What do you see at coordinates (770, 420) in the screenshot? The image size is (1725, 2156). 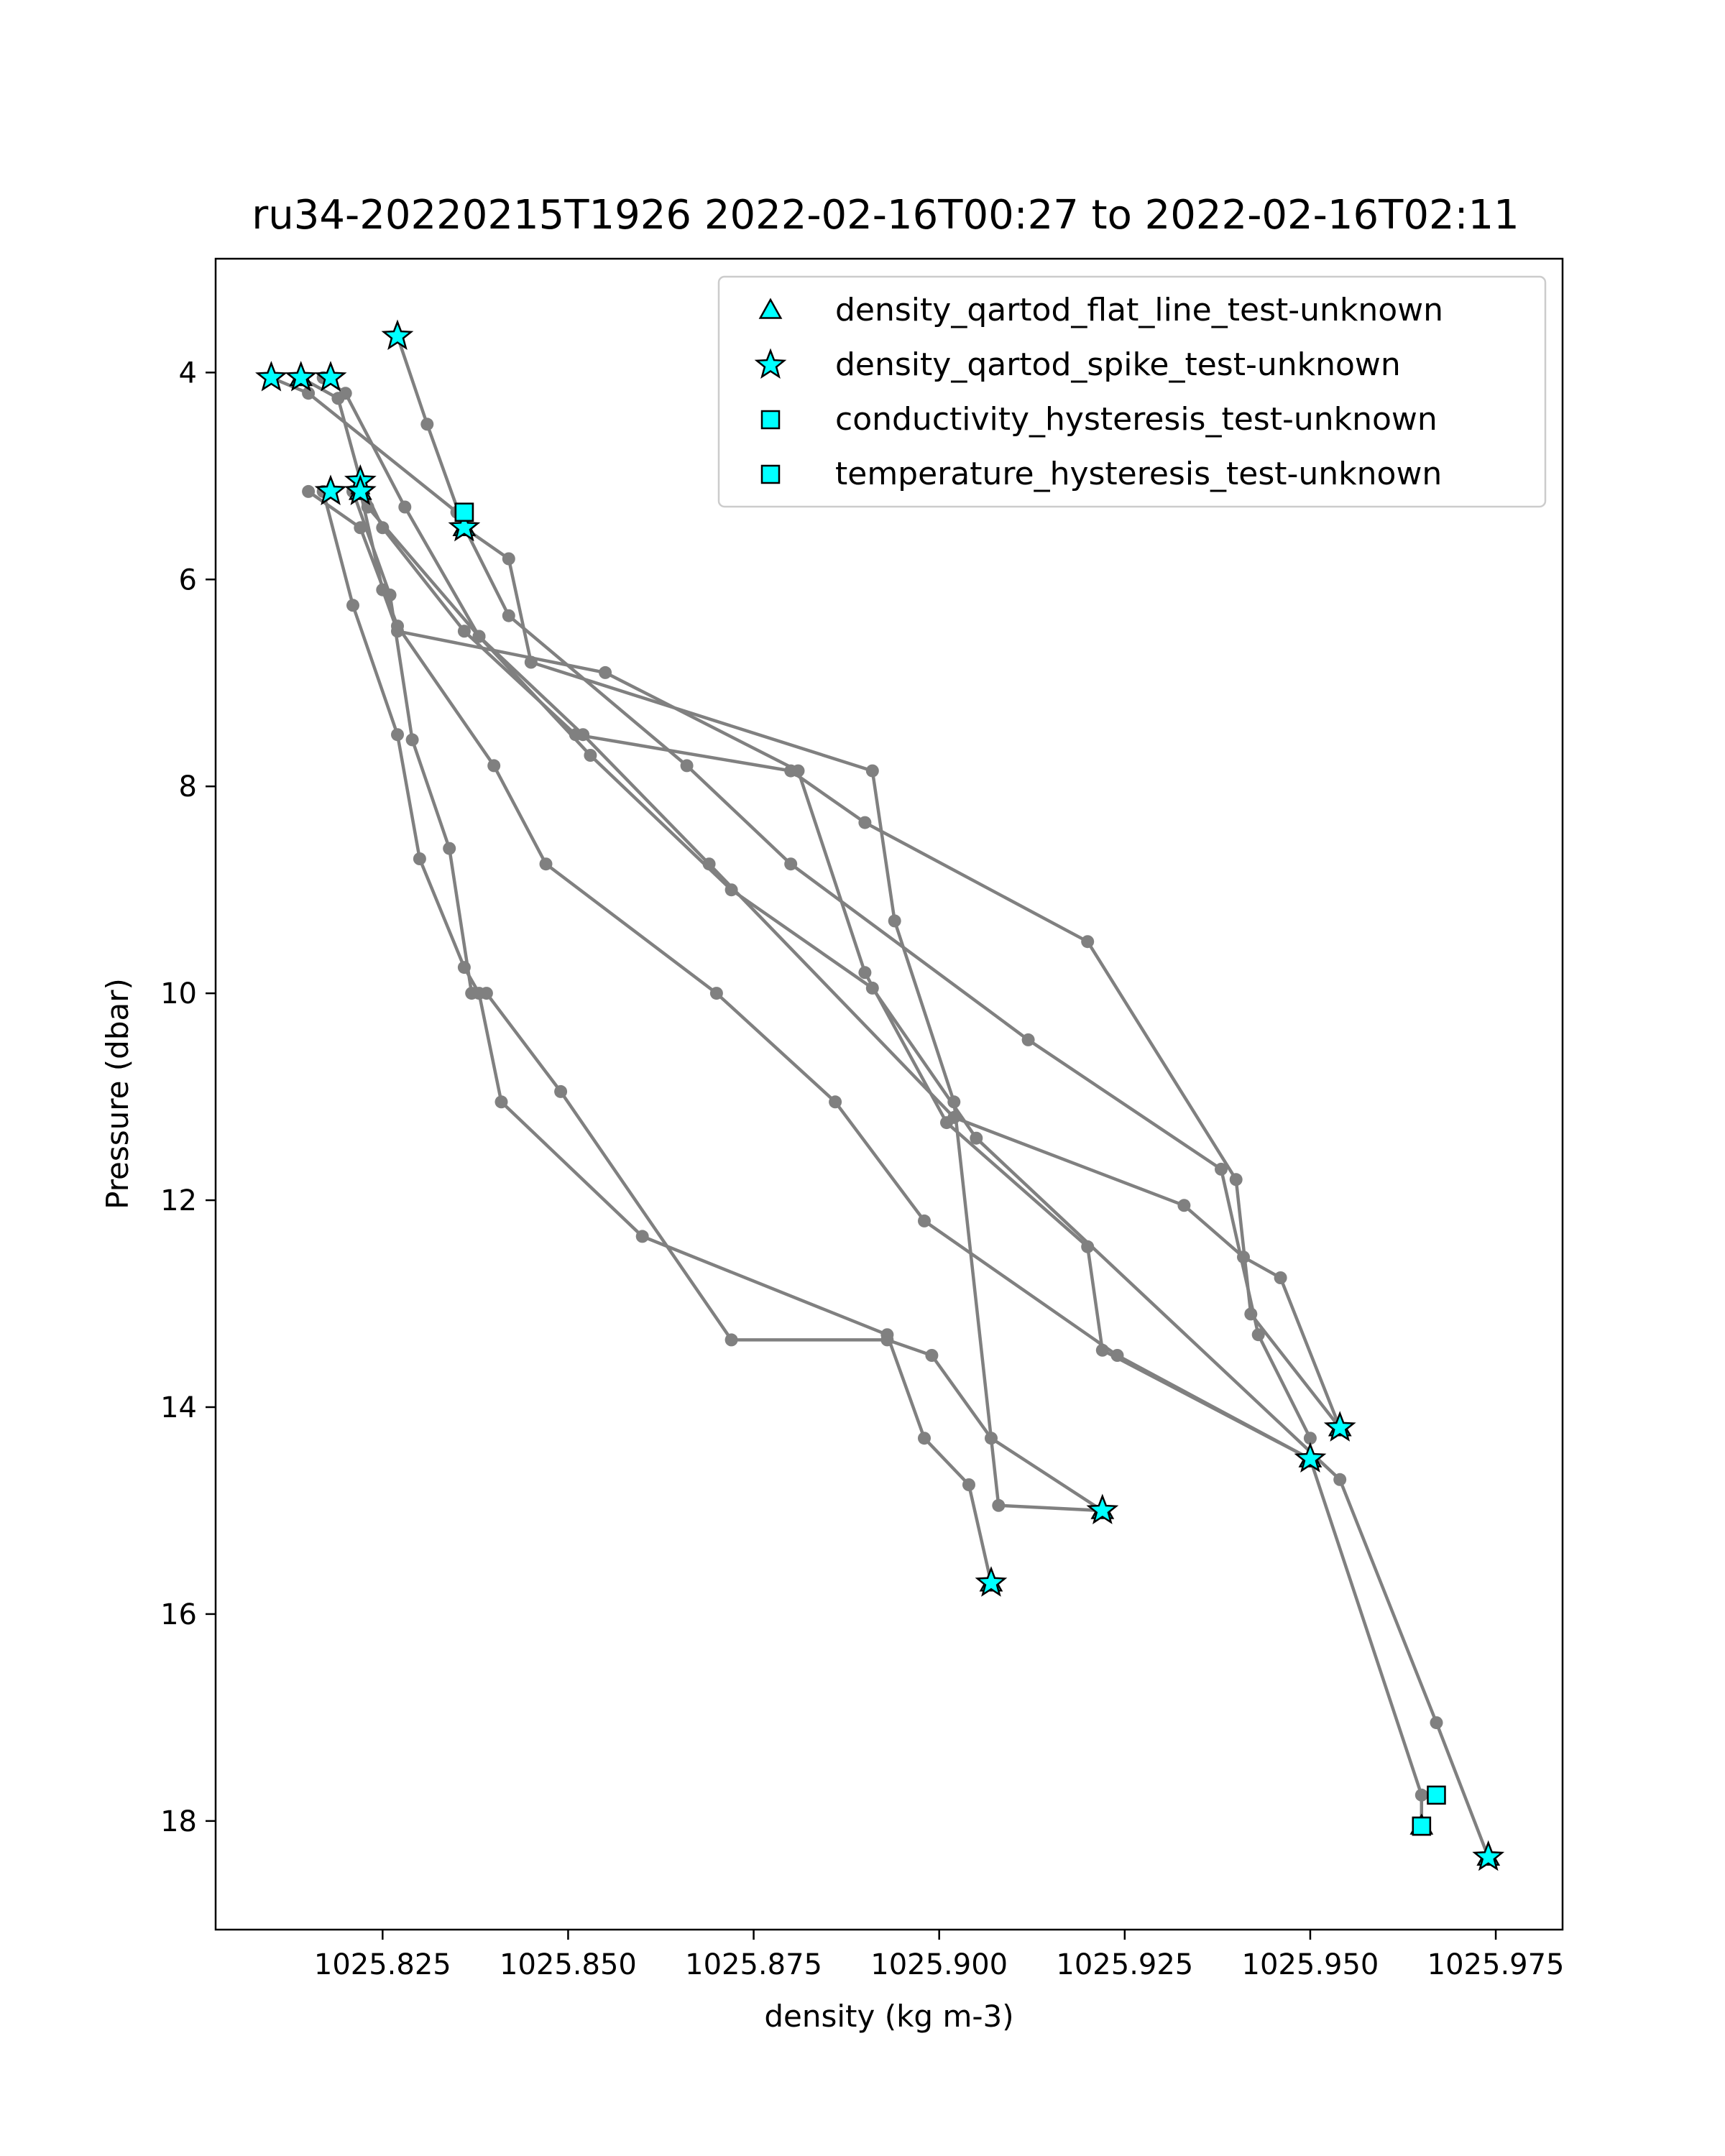 I see `legend-square-marker` at bounding box center [770, 420].